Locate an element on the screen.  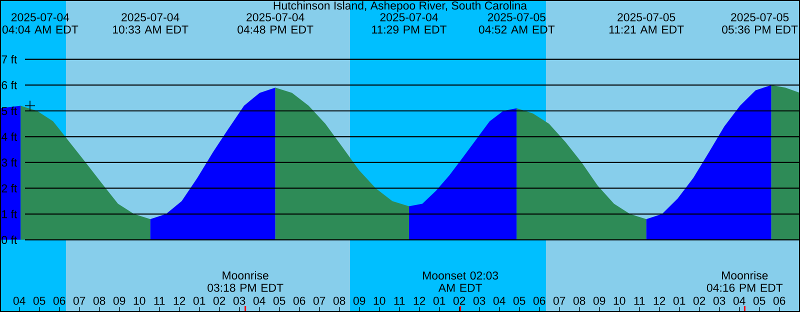
y-tick-label: 2 ft is located at coordinates (10, 188).